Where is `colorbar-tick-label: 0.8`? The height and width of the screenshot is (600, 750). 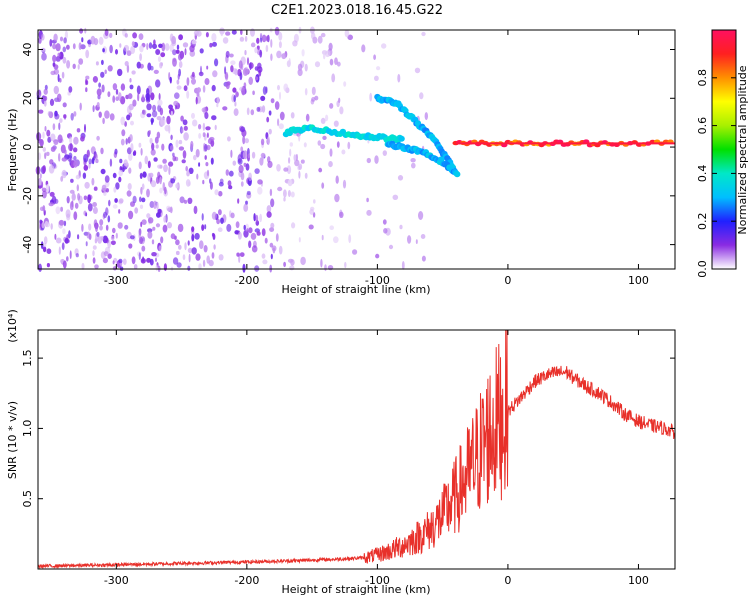
colorbar-tick-label: 0.8 is located at coordinates (702, 78).